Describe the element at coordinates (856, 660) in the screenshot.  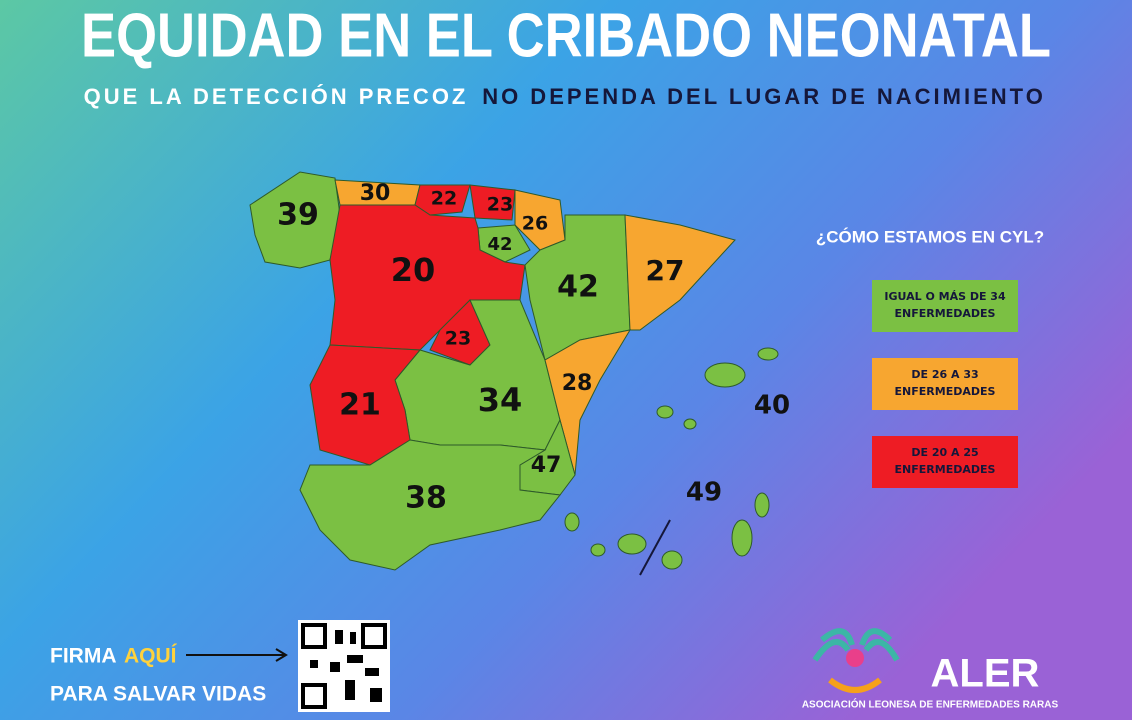
I see `logo-icon` at that location.